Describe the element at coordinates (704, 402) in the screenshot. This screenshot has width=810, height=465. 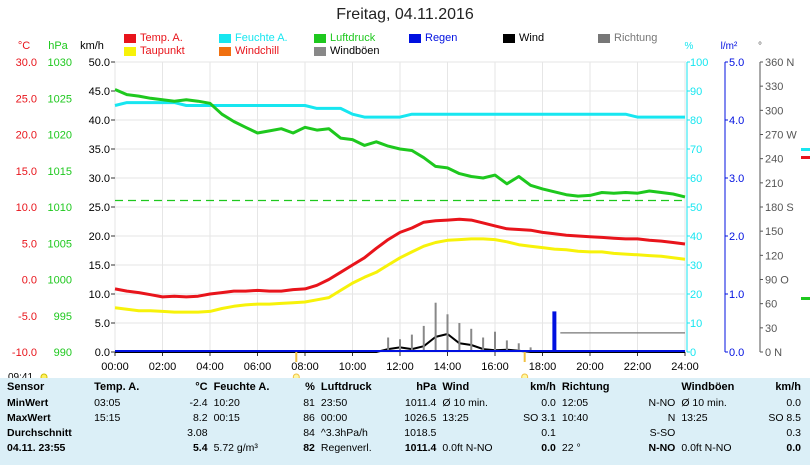
I see `cell: Ø 10 min.` at that location.